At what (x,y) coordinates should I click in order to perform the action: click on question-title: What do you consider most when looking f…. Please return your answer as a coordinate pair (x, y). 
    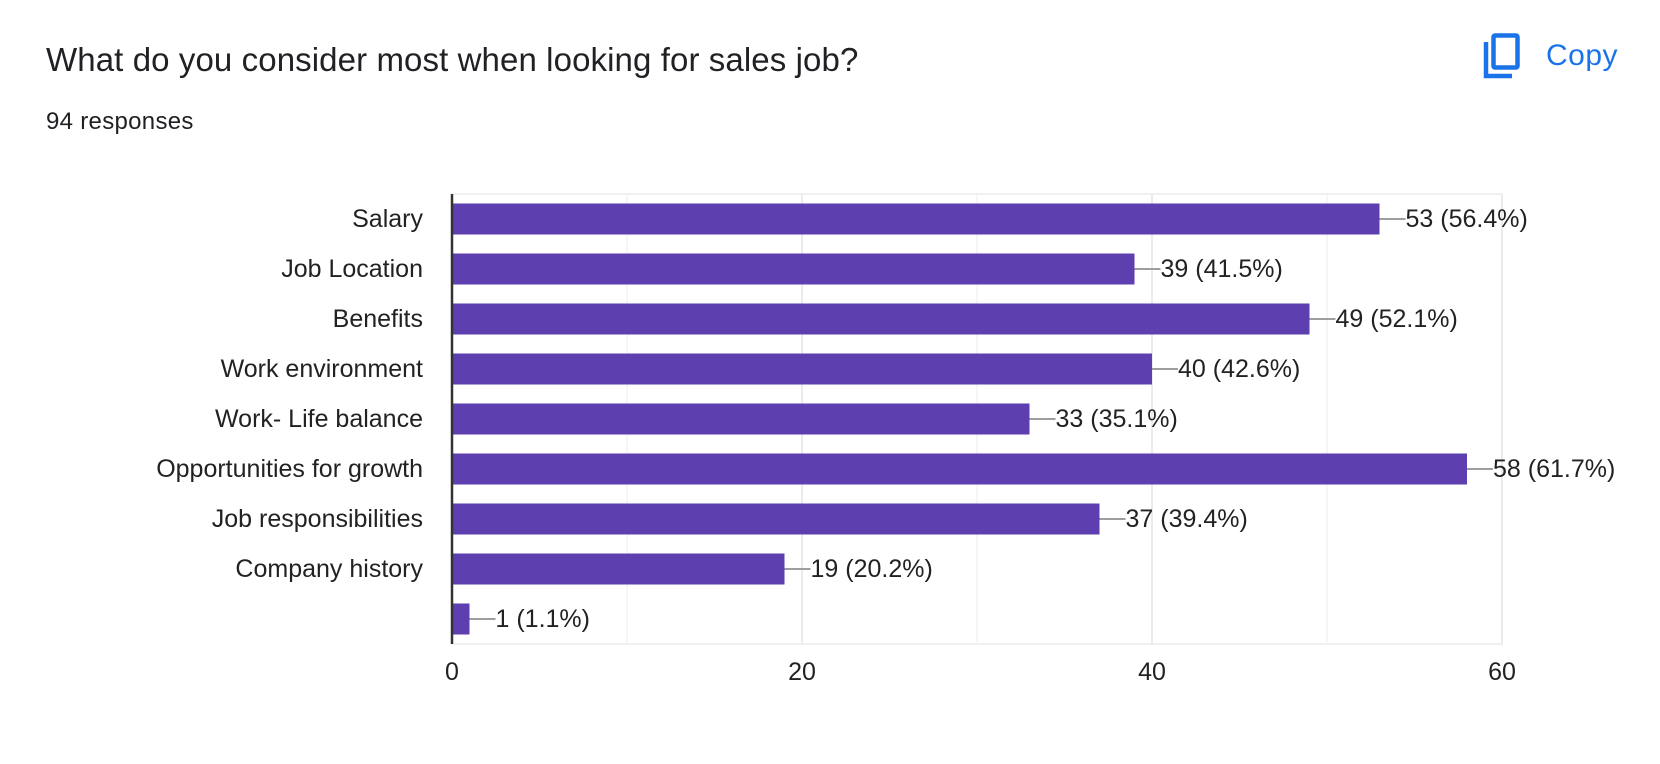
    Looking at the image, I should click on (452, 59).